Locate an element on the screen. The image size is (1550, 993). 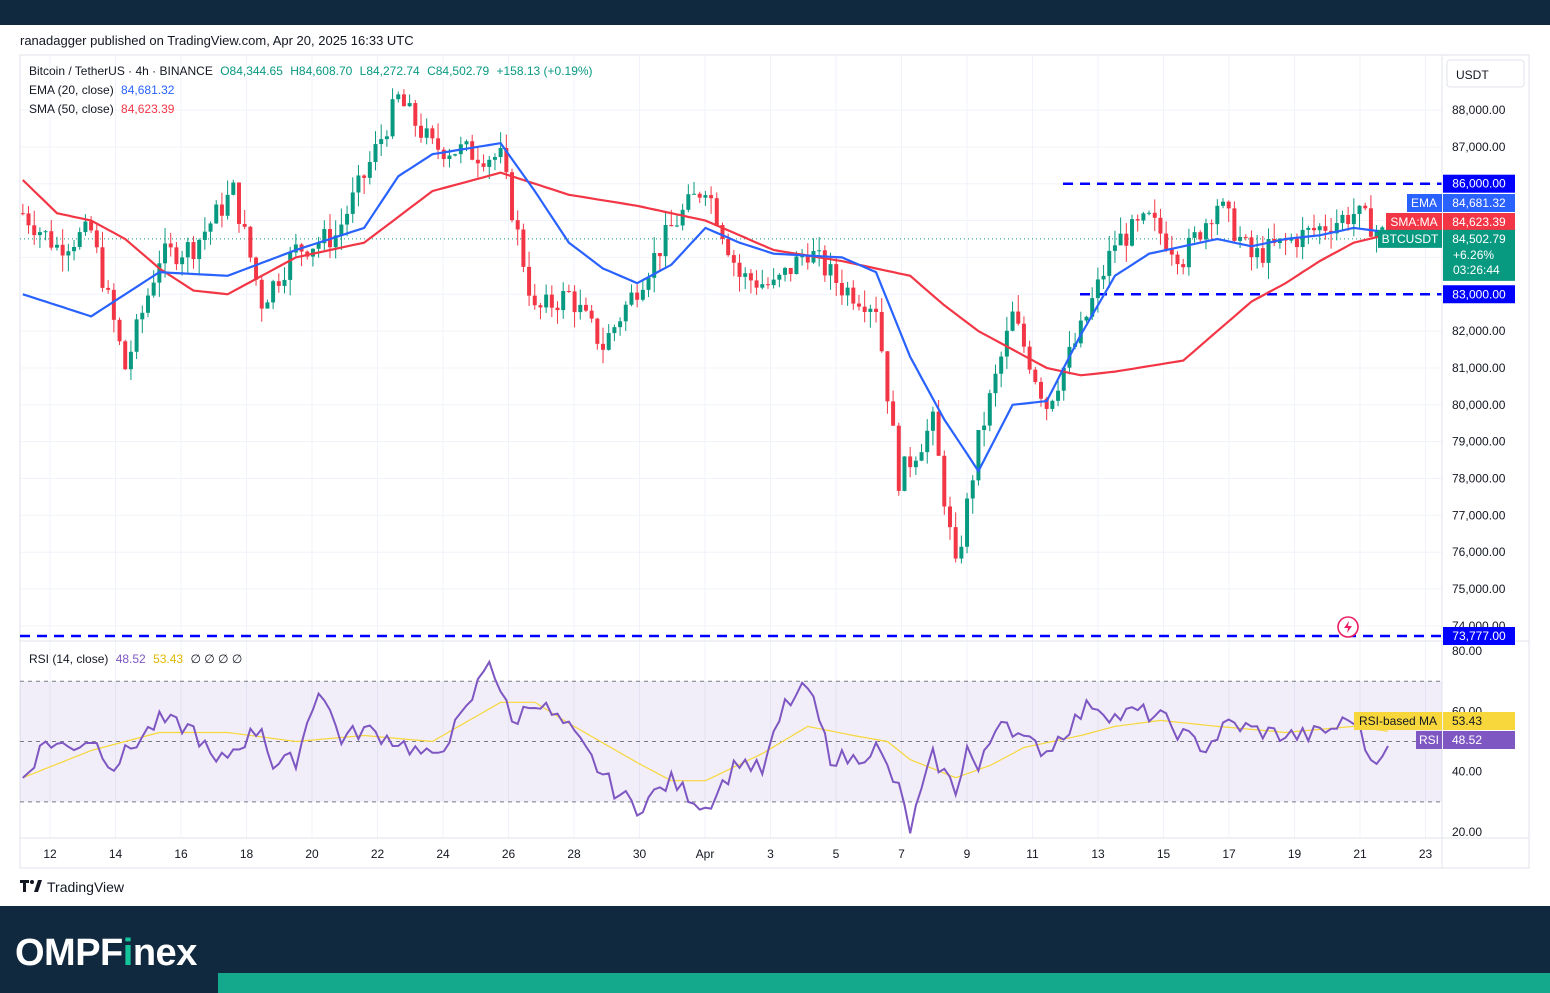
lightning-icon is located at coordinates (1348, 627).